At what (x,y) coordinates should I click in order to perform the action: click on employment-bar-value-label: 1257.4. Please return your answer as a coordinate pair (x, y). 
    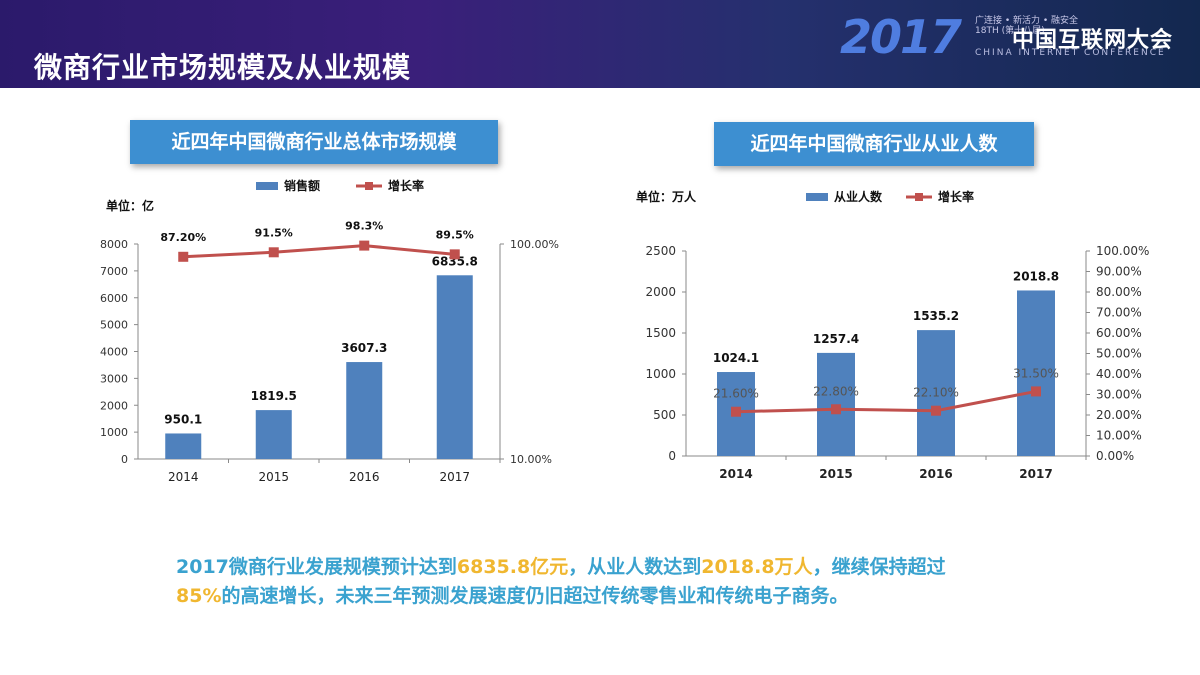
    Looking at the image, I should click on (836, 339).